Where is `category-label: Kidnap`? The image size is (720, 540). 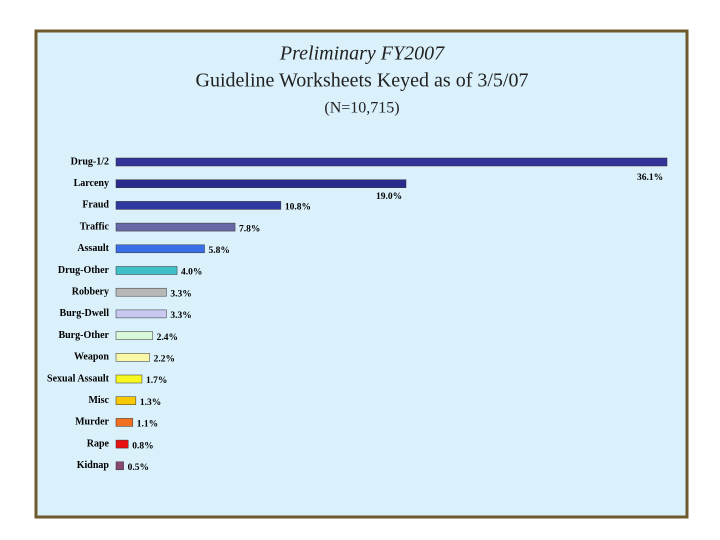 category-label: Kidnap is located at coordinates (93, 465).